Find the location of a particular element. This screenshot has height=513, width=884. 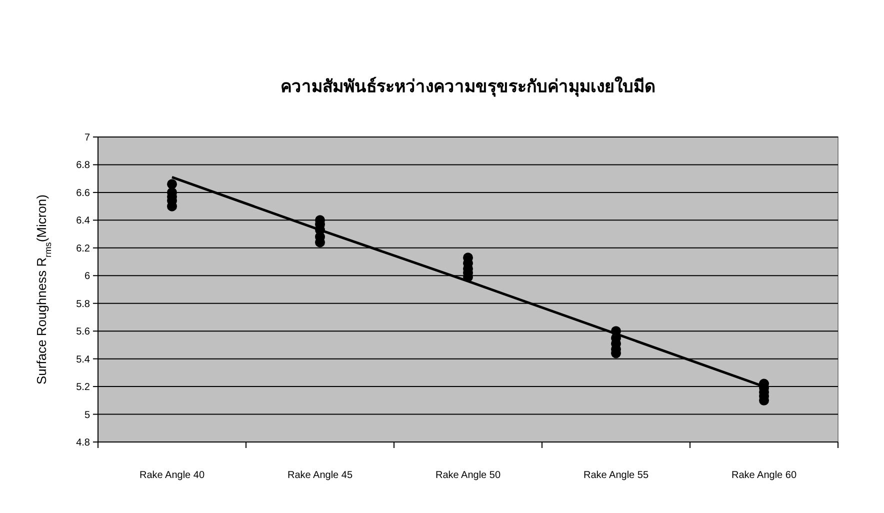

y-tick-label: 7 is located at coordinates (87, 138).